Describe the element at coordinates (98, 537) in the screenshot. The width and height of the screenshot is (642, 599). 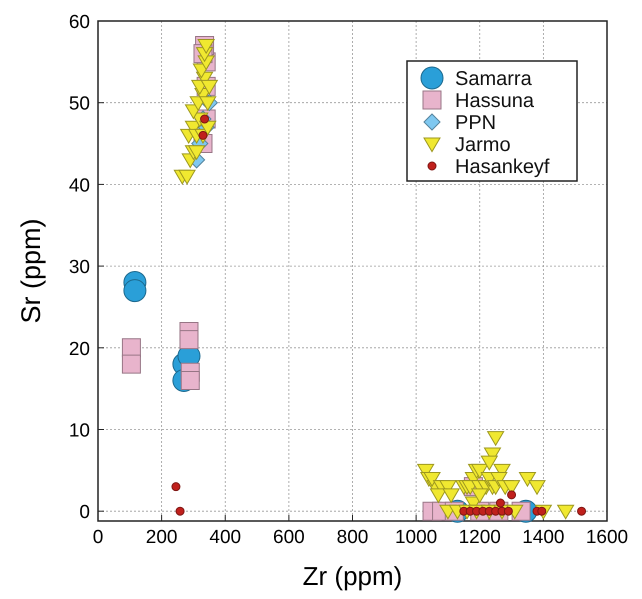
I see `x-tick-label: 0` at that location.